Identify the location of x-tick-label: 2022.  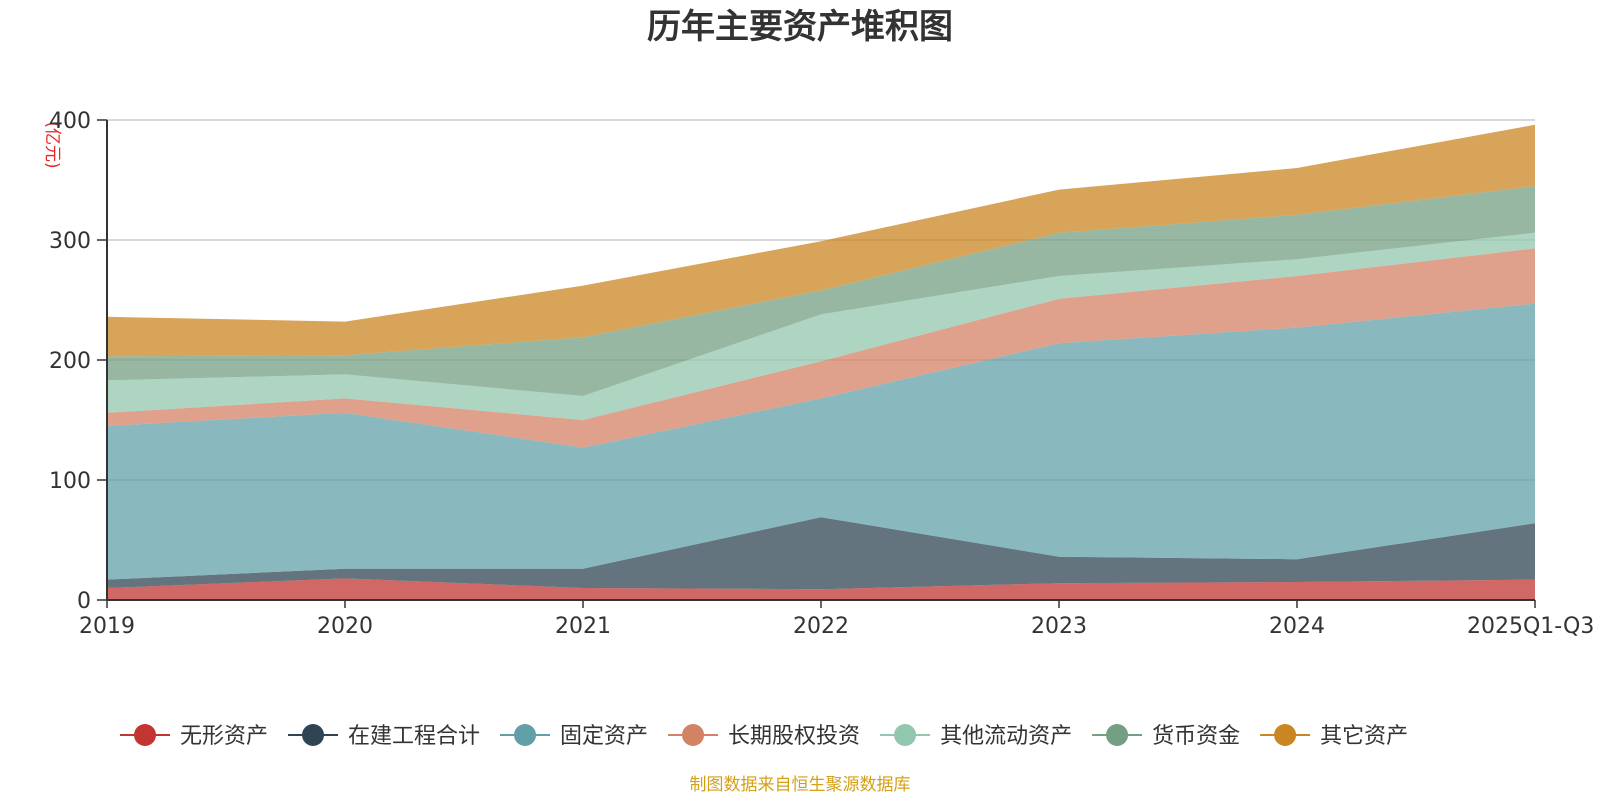
(821, 626).